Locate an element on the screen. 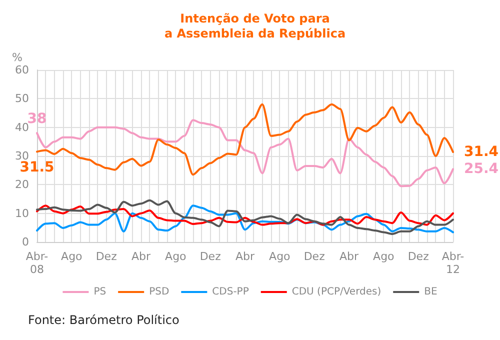 Image resolution: width=500 pixels, height=340 pixels. data-label: 25.4 is located at coordinates (481, 169).